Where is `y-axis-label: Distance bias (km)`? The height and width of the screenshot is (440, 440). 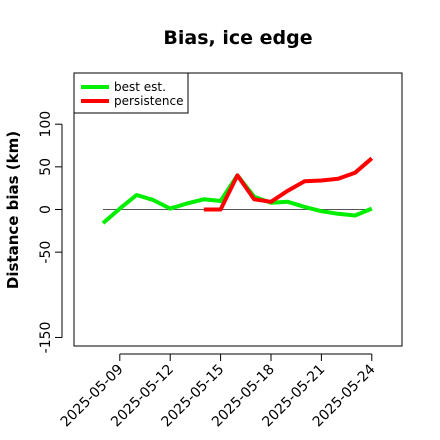 y-axis-label: Distance bias (km) is located at coordinates (13, 210).